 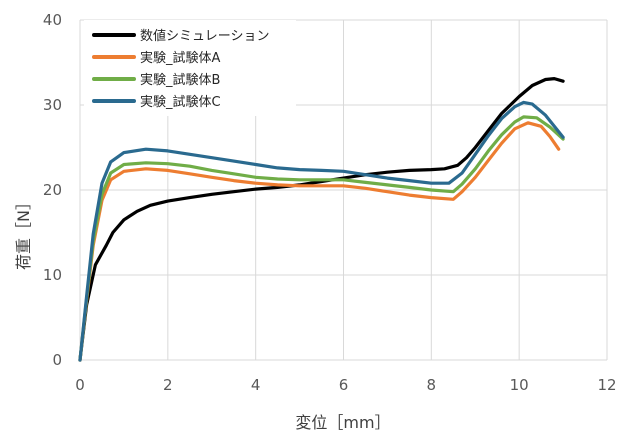 I want to click on x-tick-label: 12, so click(x=606, y=385).